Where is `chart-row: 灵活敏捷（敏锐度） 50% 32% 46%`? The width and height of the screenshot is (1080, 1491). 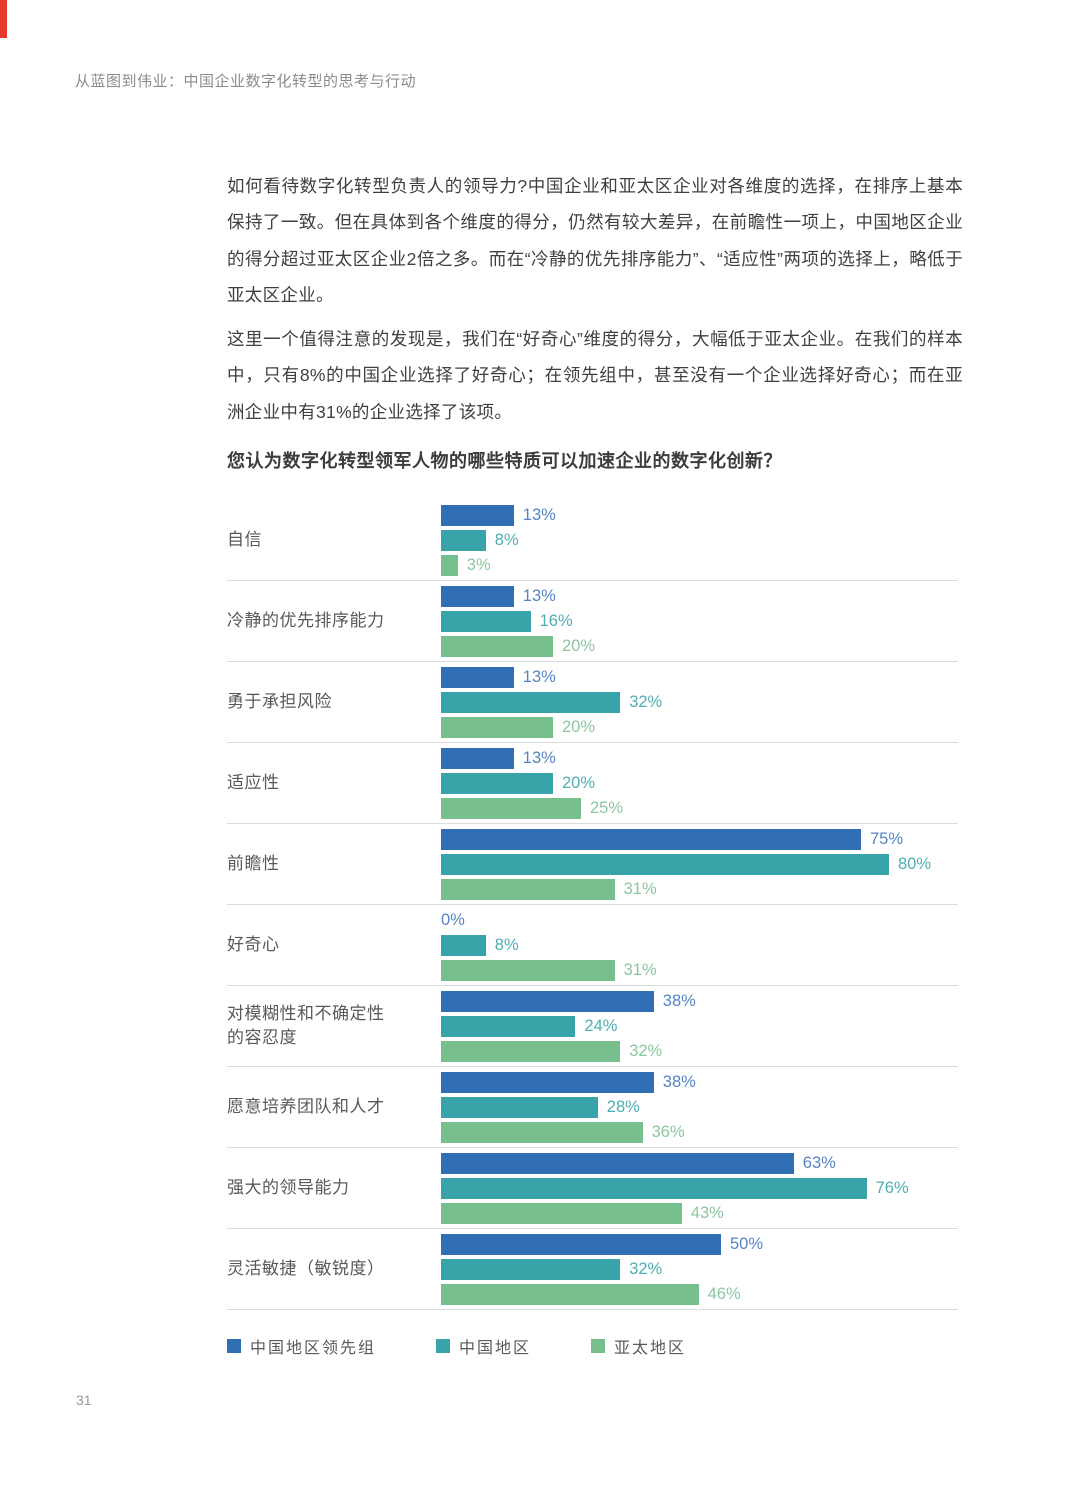
chart-row: 灵活敏捷（敏锐度） 50% 32% 46% is located at coordinates (592, 1269).